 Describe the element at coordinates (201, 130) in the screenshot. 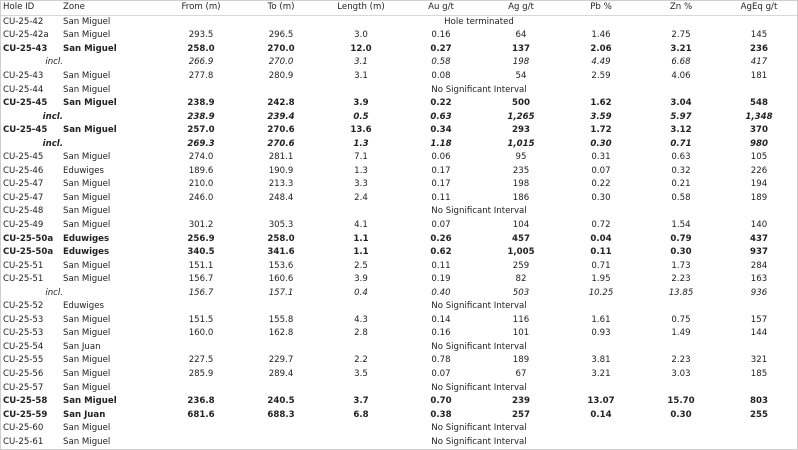

I see `table-cell: 257.0` at that location.